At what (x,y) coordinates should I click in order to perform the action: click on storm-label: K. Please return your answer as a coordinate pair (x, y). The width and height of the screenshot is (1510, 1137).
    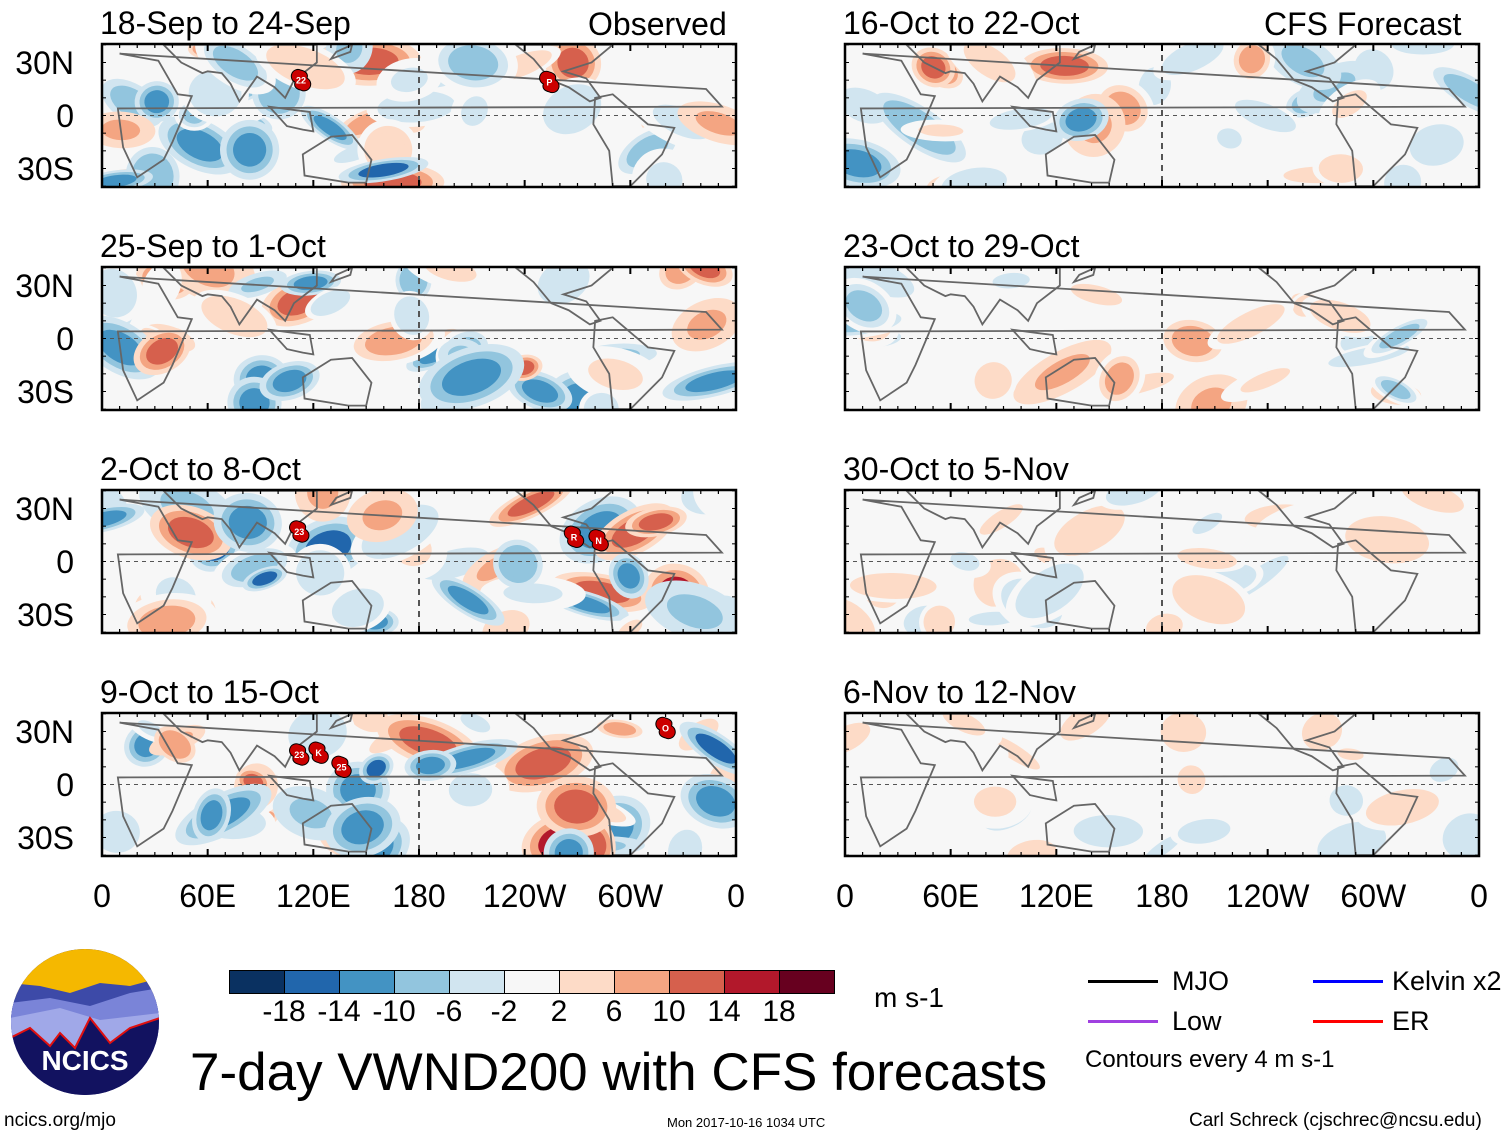
    Looking at the image, I should click on (318, 753).